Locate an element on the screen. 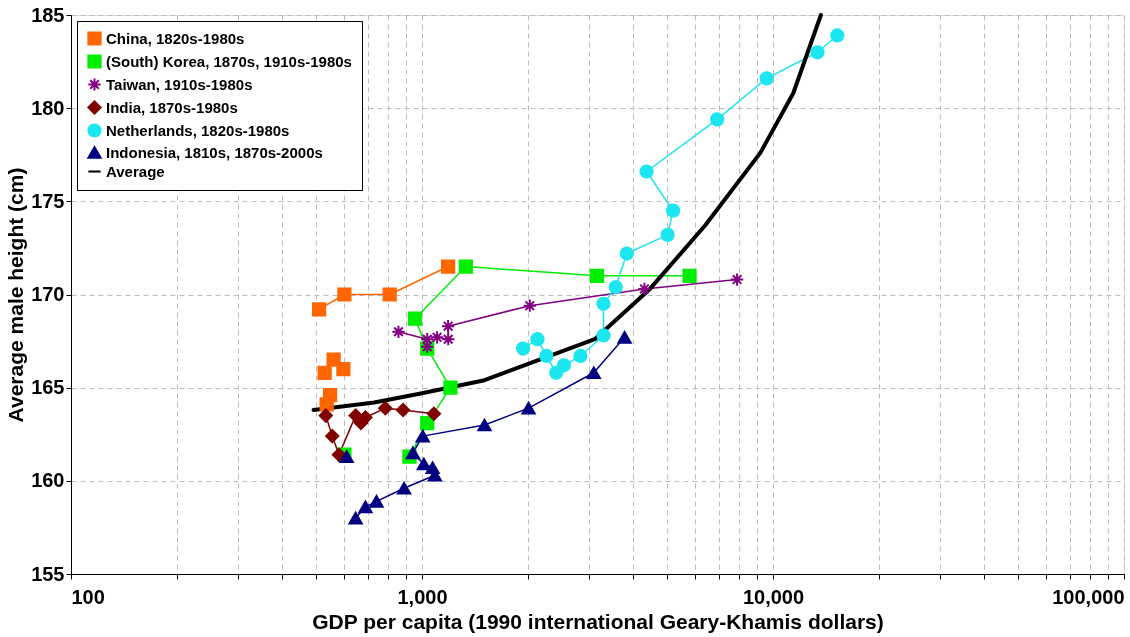 This screenshot has height=637, width=1130. x-tick-label: 1,000 is located at coordinates (422, 596).